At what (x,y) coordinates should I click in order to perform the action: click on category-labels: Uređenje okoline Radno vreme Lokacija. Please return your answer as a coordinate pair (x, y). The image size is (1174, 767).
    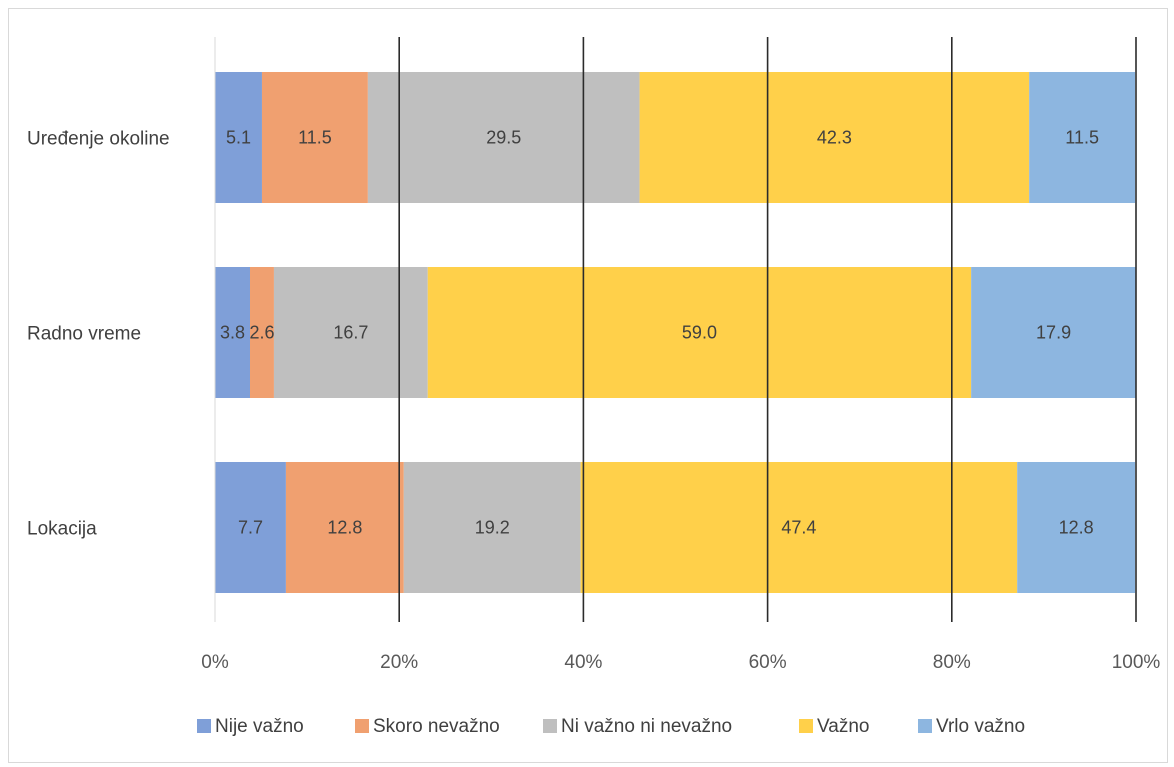
    Looking at the image, I should click on (98, 334).